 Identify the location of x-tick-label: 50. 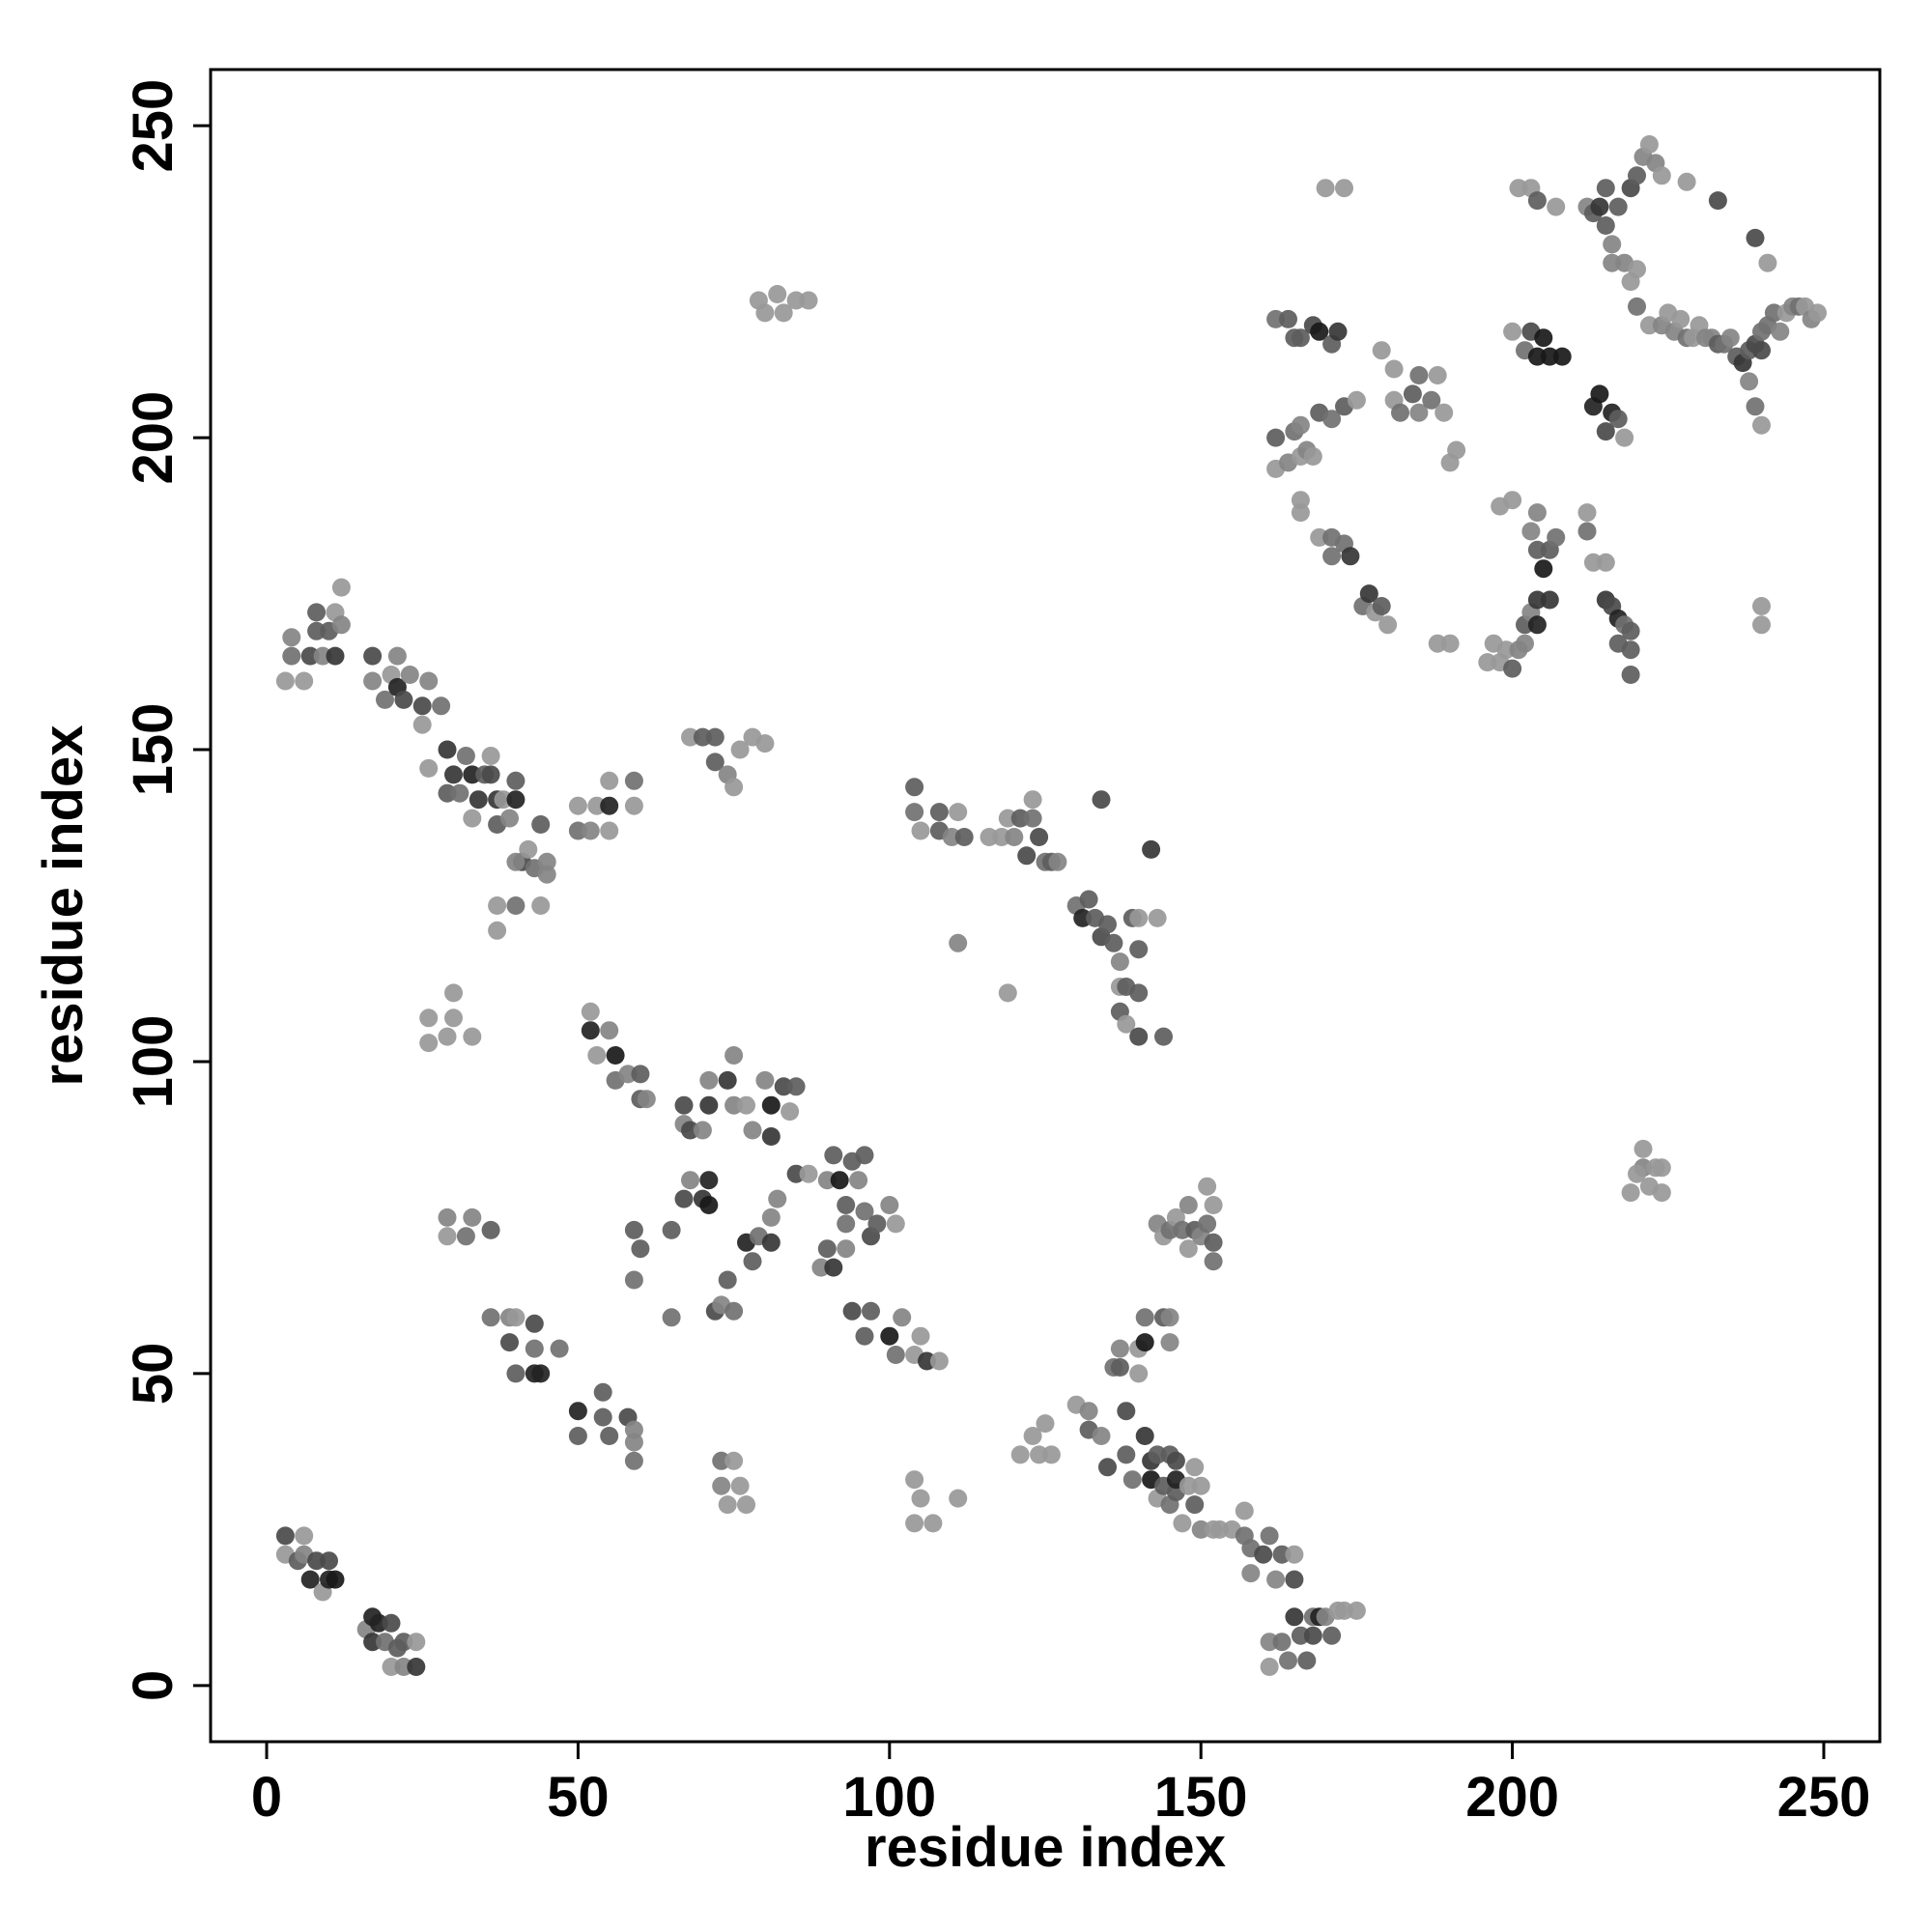
(578, 1797).